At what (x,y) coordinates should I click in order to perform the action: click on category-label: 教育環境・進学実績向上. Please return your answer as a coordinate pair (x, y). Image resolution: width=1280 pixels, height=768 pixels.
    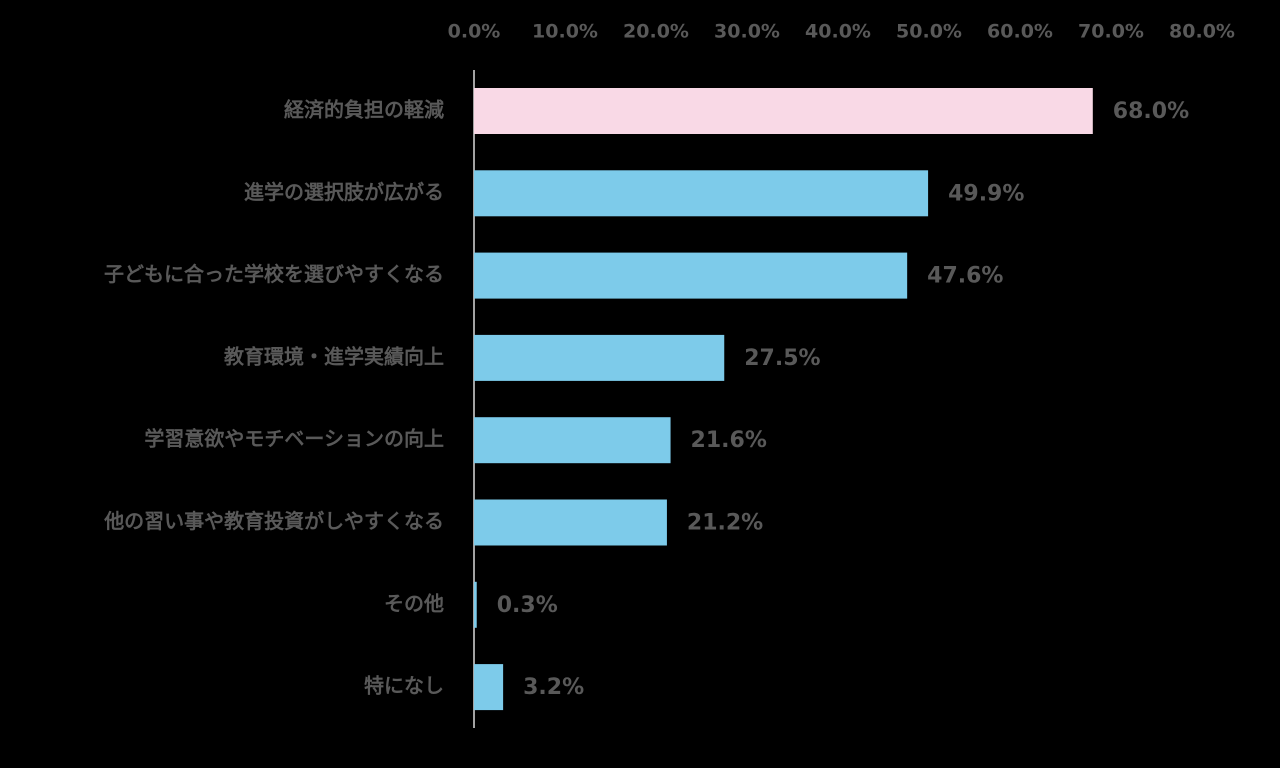
    Looking at the image, I should click on (334, 356).